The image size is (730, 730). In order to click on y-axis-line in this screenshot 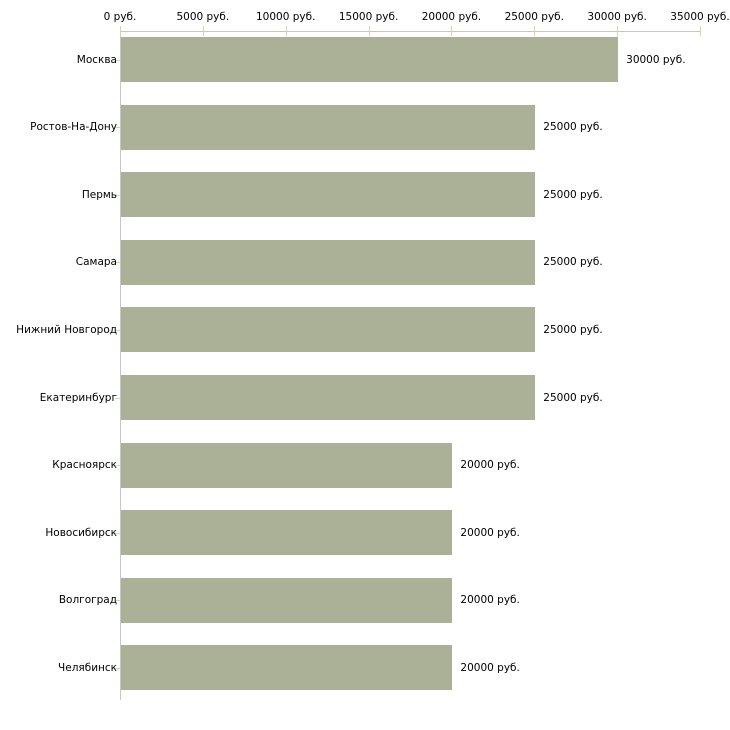, I will do `click(120, 365)`.